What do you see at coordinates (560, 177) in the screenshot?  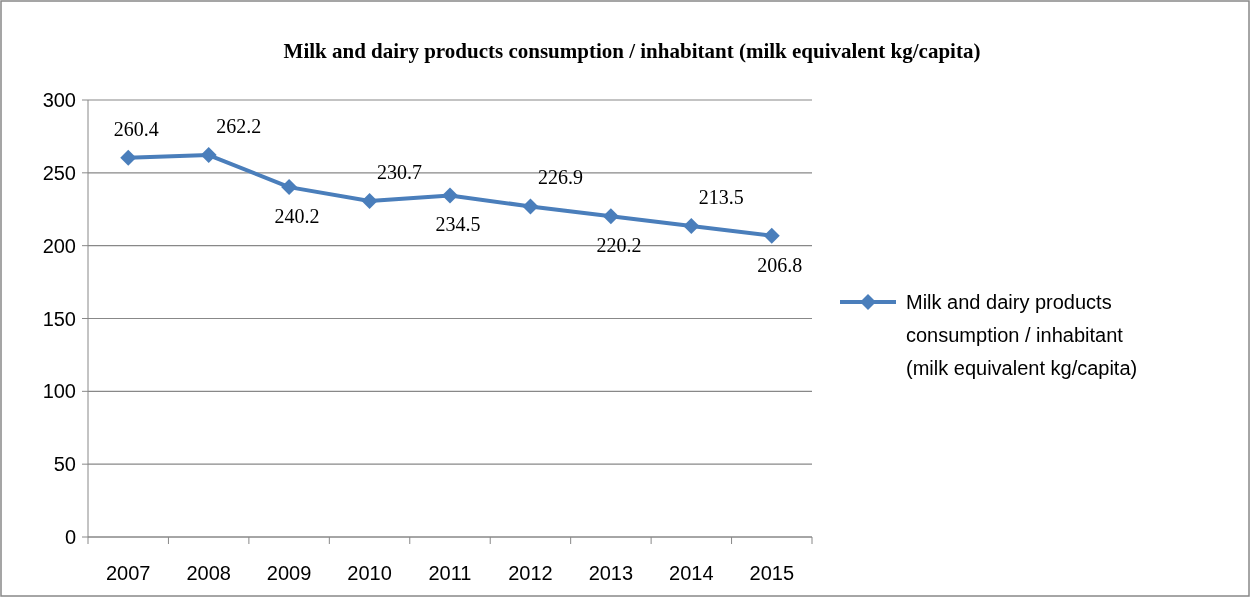 I see `data-label: 226.9` at bounding box center [560, 177].